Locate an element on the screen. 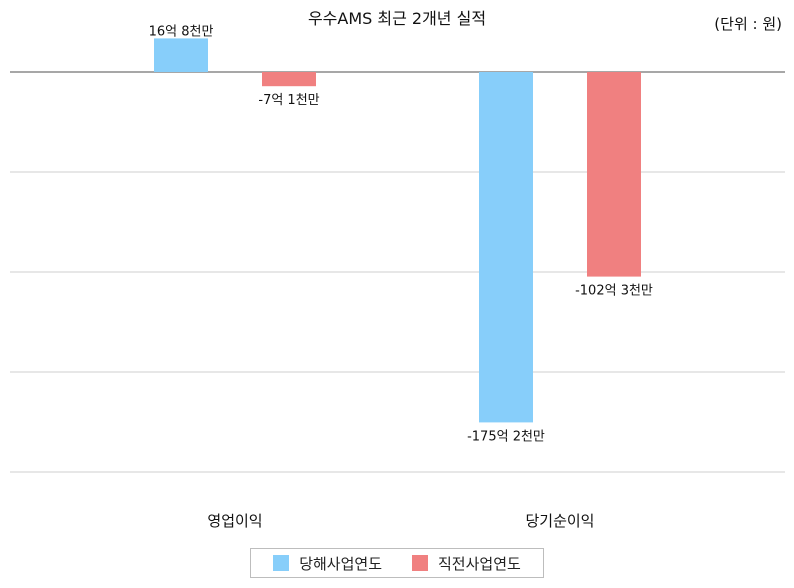 The height and width of the screenshot is (588, 794). legend-swatch-current-year is located at coordinates (281, 563).